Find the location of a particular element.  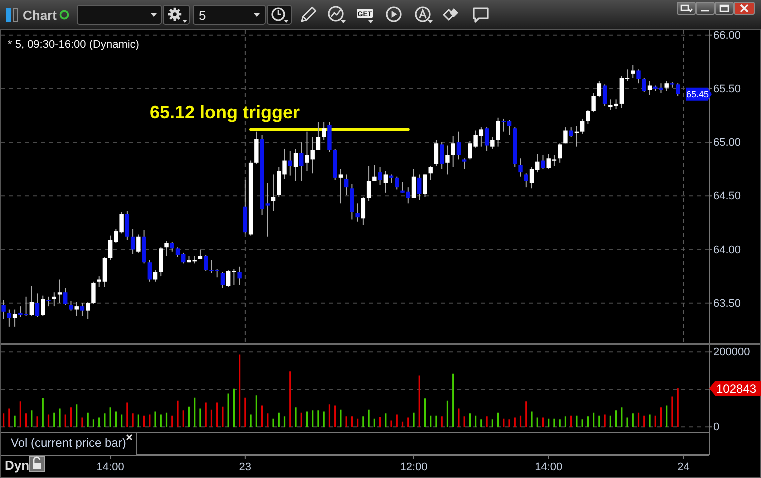

y-tick-label: 64.00 is located at coordinates (728, 250).